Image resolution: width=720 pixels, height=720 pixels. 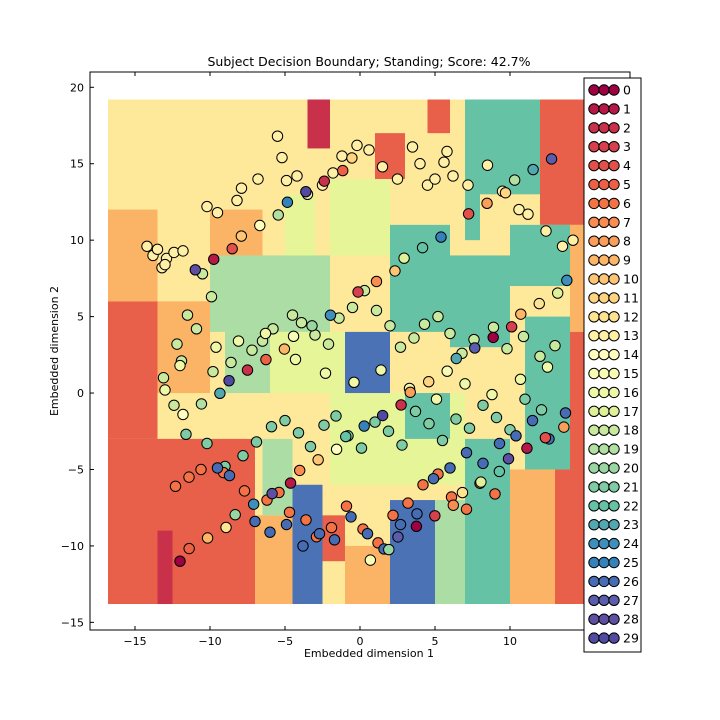 I want to click on legend-entry: 28, so click(x=613, y=619).